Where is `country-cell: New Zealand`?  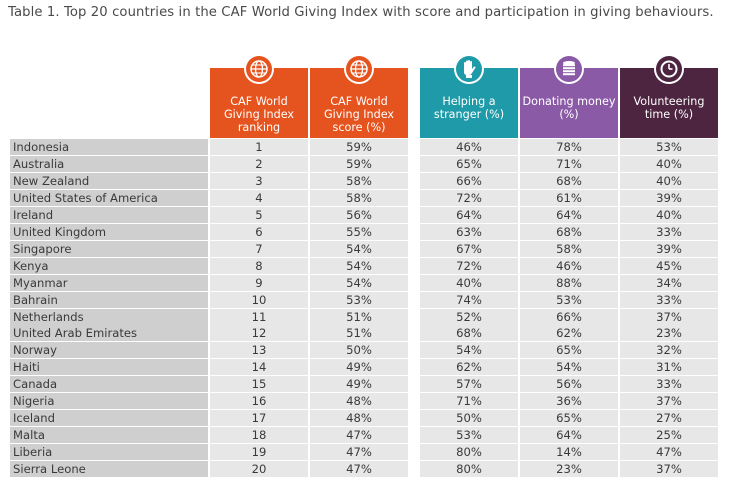
country-cell: New Zealand is located at coordinates (109, 180).